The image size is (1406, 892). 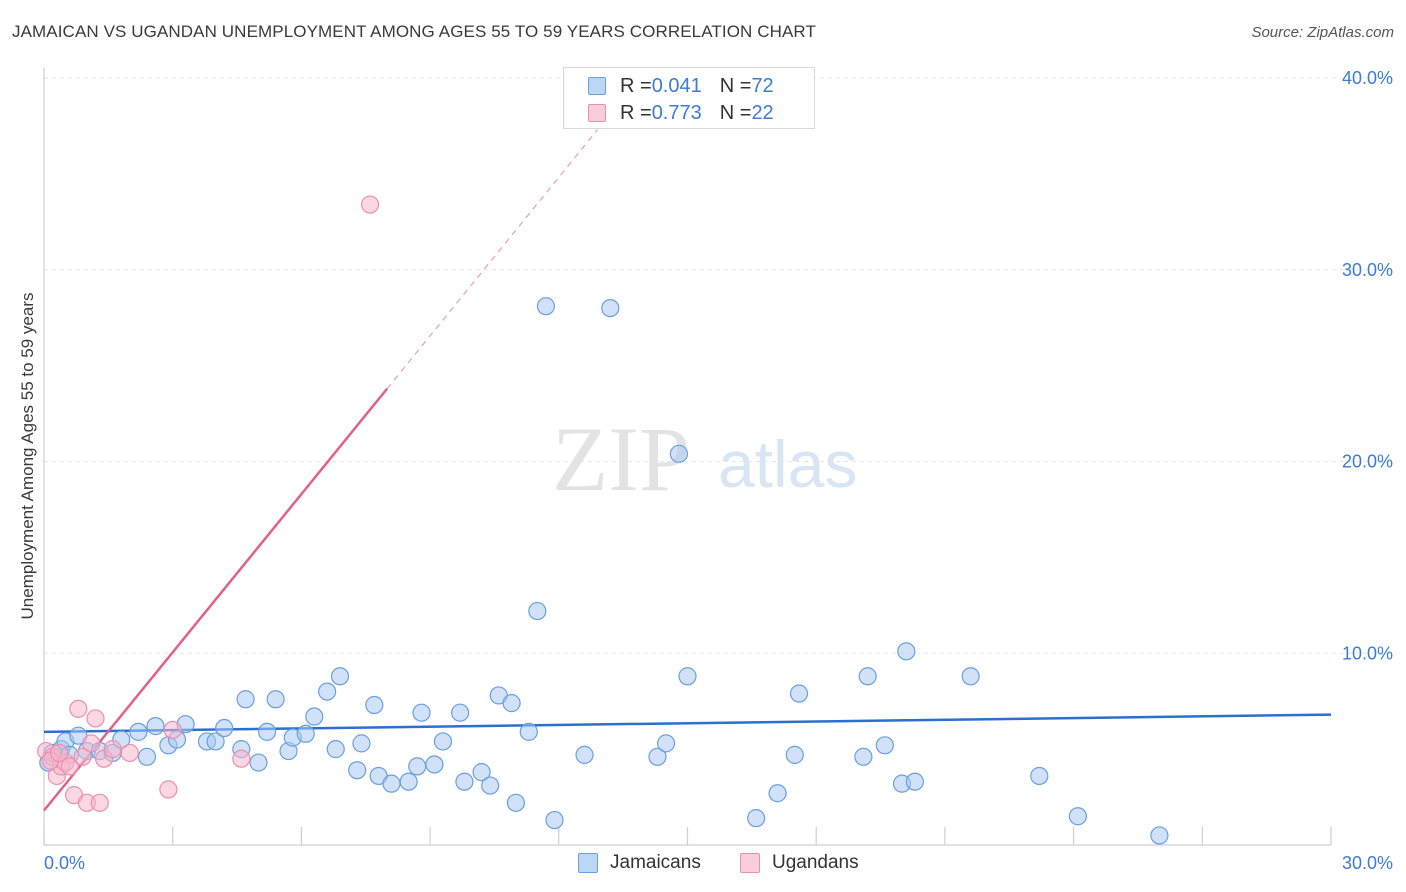 What do you see at coordinates (1322, 32) in the screenshot?
I see `source-credit: Source: ZipAtlas.com` at bounding box center [1322, 32].